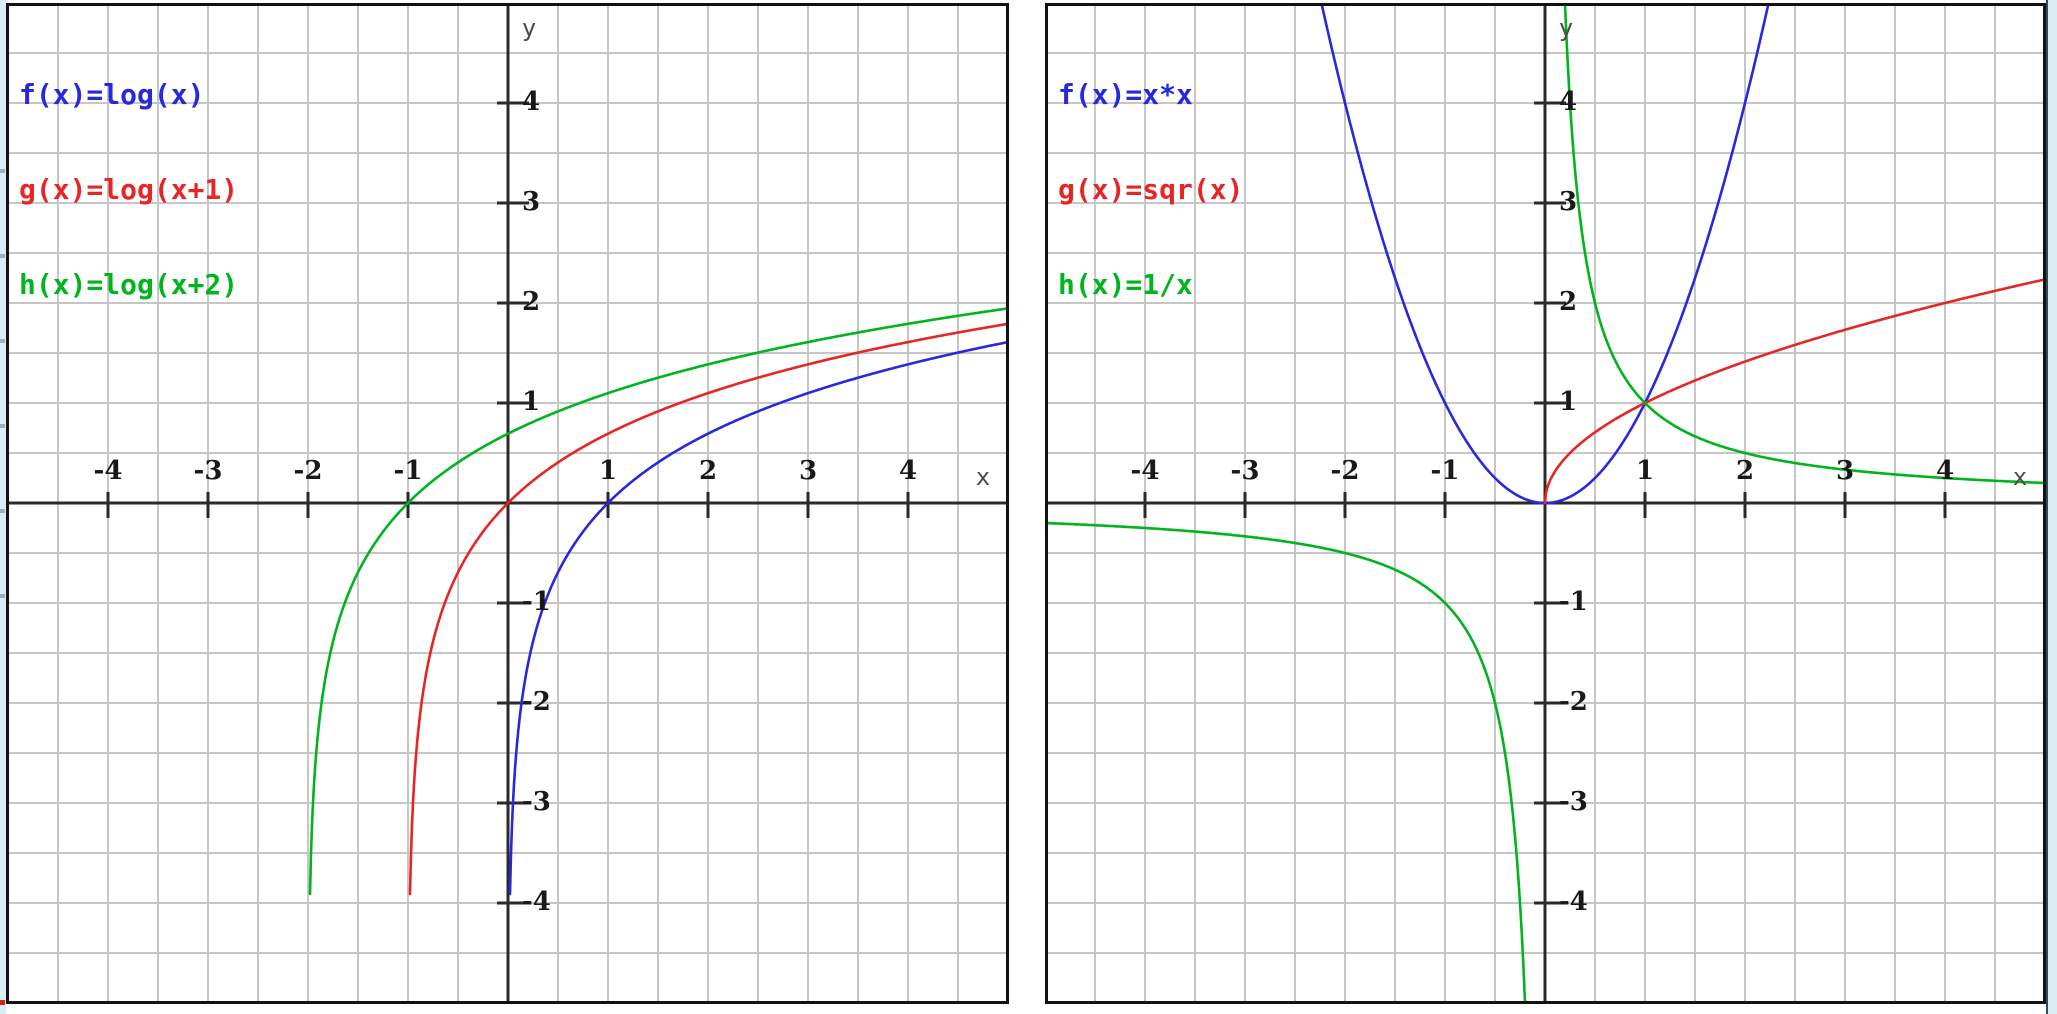  I want to click on legend-entry-h: h(x)=log(x+2), so click(129, 284).